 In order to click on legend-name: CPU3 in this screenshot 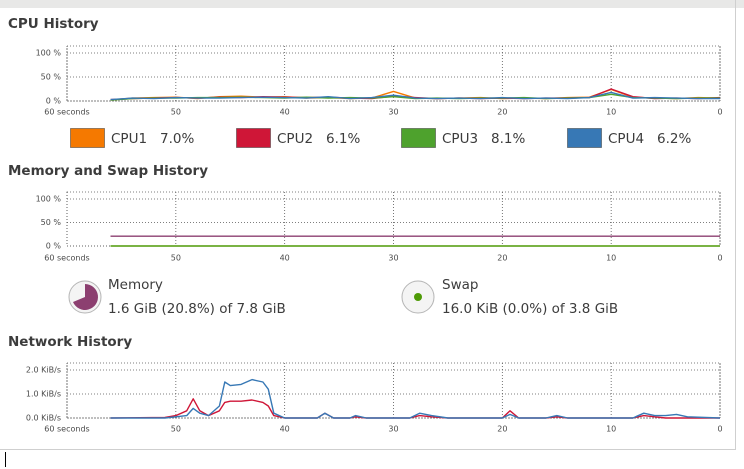, I will do `click(460, 139)`.